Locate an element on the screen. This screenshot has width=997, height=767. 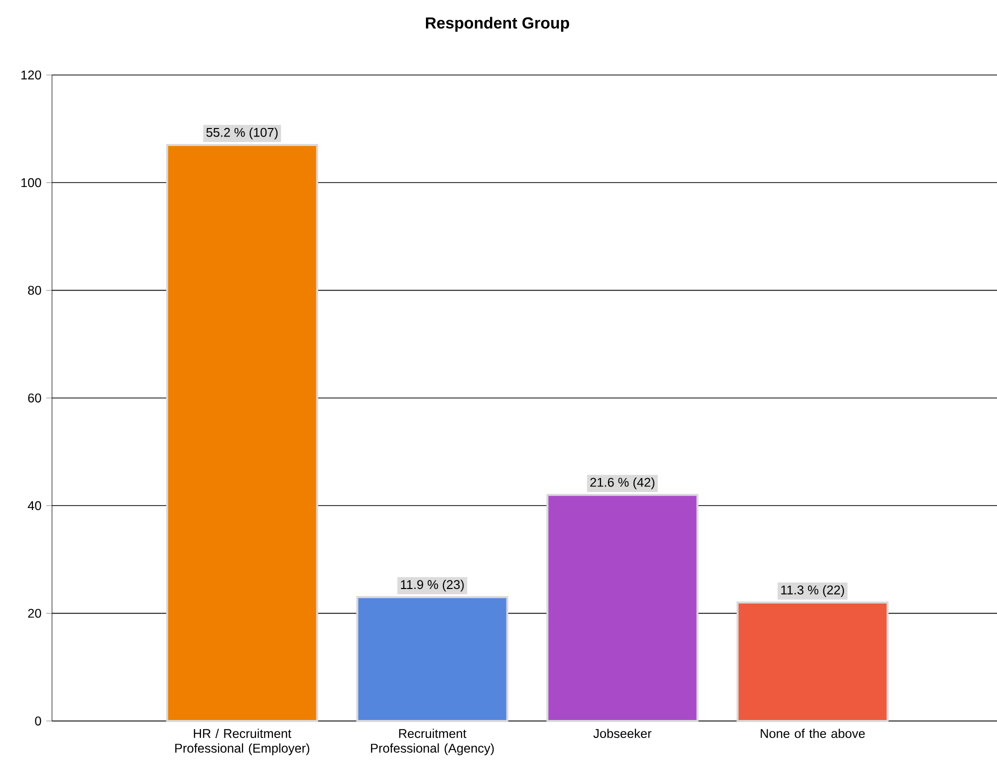
data-label: 21.6 % (42) is located at coordinates (622, 483).